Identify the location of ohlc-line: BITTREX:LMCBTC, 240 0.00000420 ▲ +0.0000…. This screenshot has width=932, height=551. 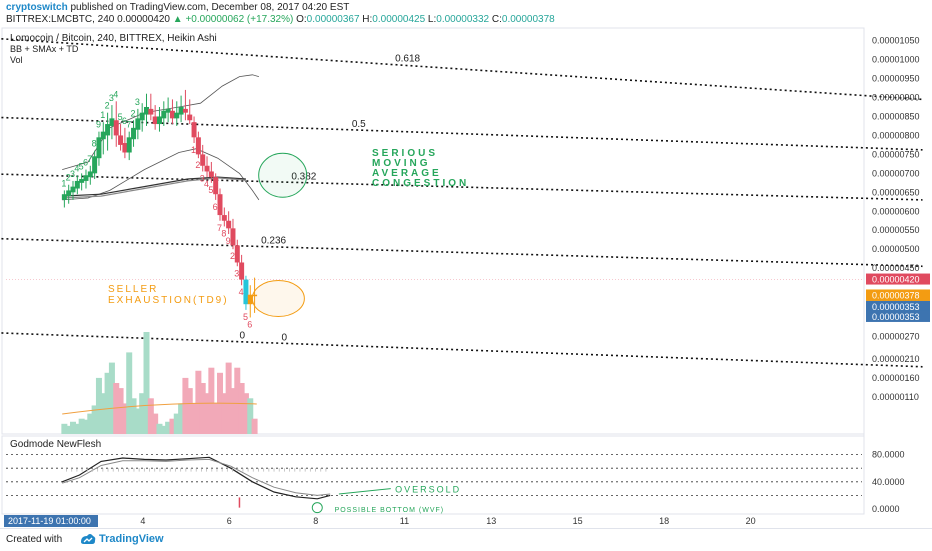
(280, 20).